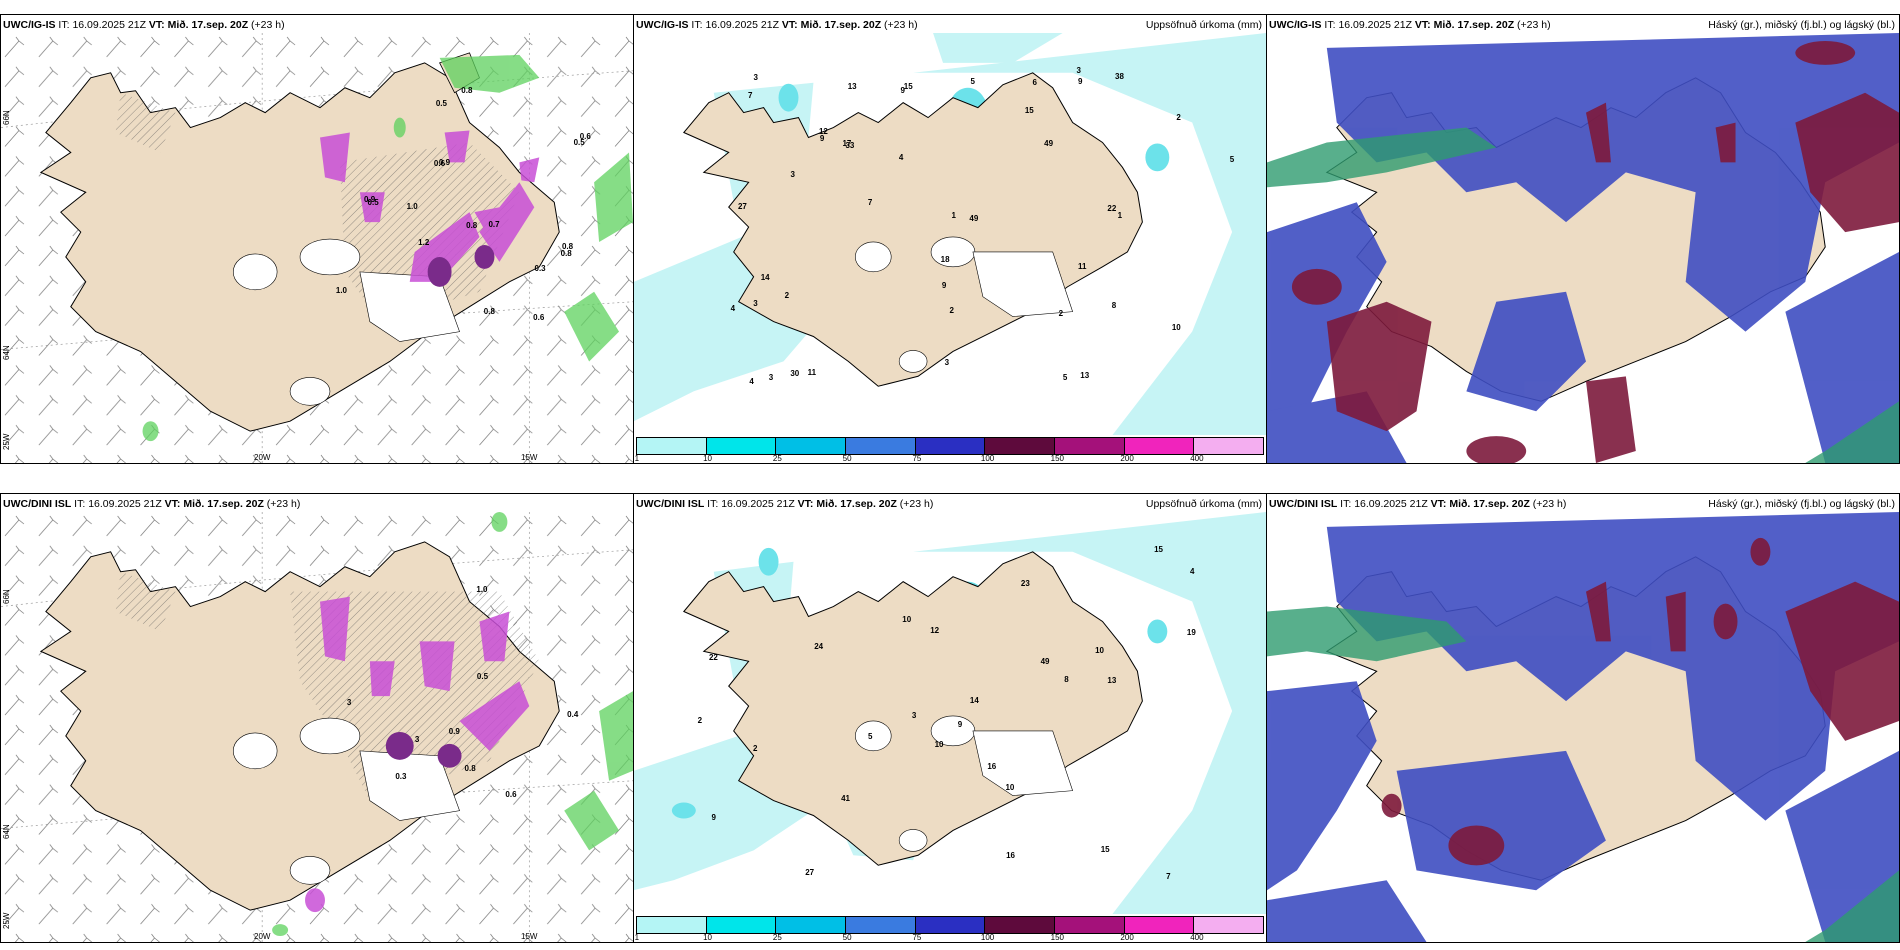 The width and height of the screenshot is (1900, 950). Describe the element at coordinates (841, 25) in the screenshot. I see `valid-time: Mið. 17.sep. 20Z` at that location.